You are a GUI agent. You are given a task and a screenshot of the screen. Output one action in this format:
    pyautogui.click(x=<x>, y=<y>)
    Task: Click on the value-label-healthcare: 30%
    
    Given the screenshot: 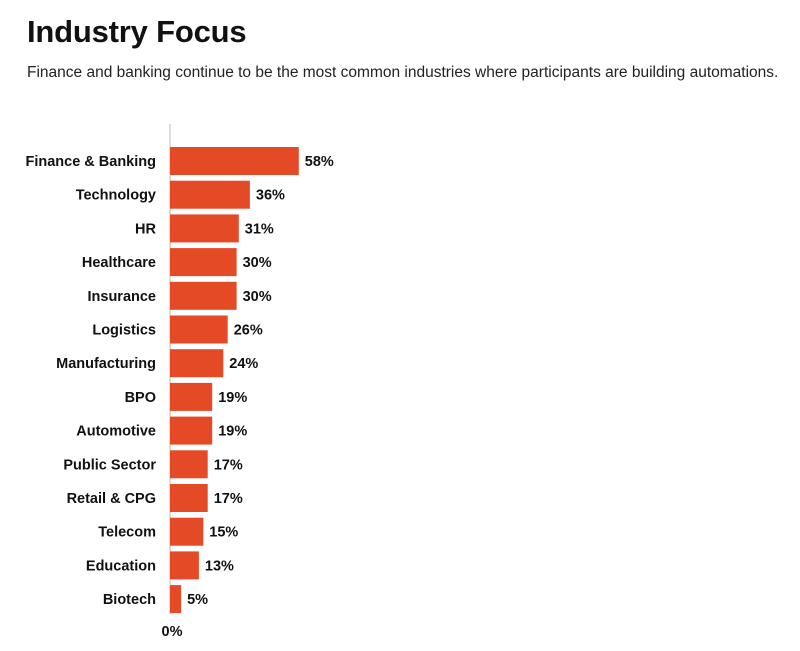 What is the action you would take?
    pyautogui.click(x=257, y=263)
    